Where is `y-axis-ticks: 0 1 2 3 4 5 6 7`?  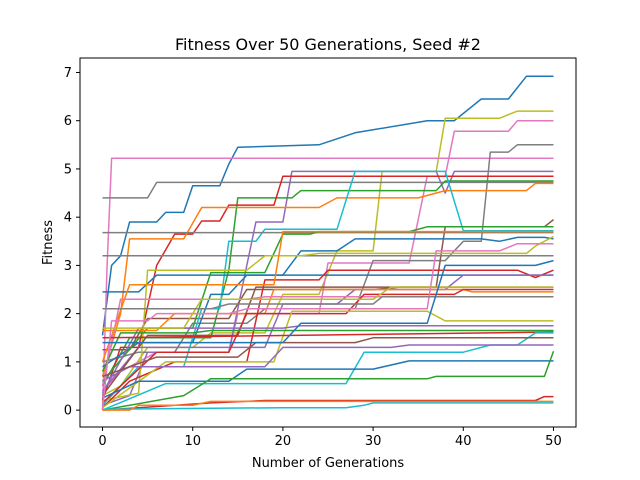 y-axis-ticks: 0 1 2 3 4 5 6 7 is located at coordinates (72, 242).